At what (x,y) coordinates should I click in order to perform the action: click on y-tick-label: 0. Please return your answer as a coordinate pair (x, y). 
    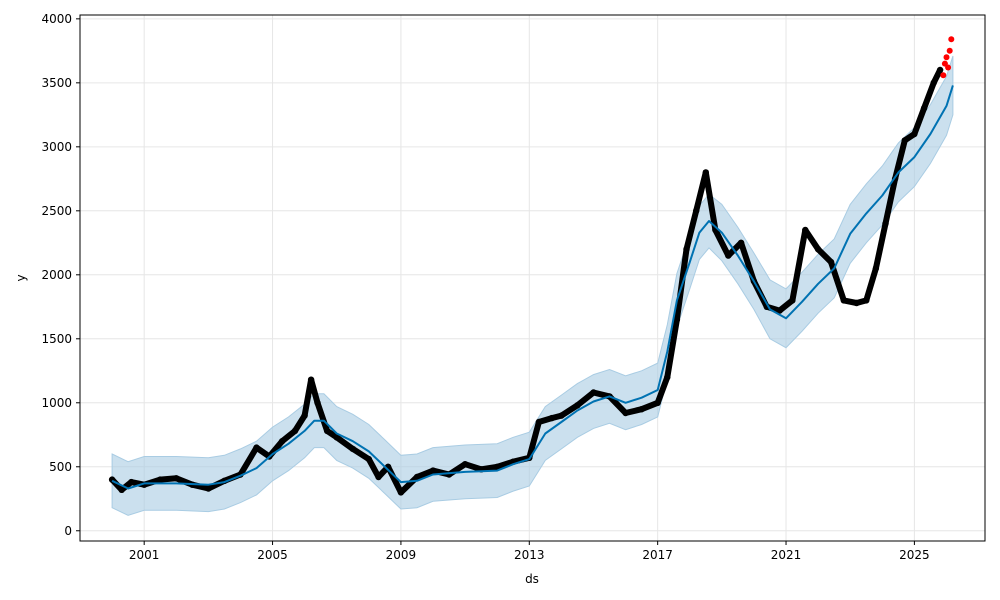
    Looking at the image, I should click on (68, 531).